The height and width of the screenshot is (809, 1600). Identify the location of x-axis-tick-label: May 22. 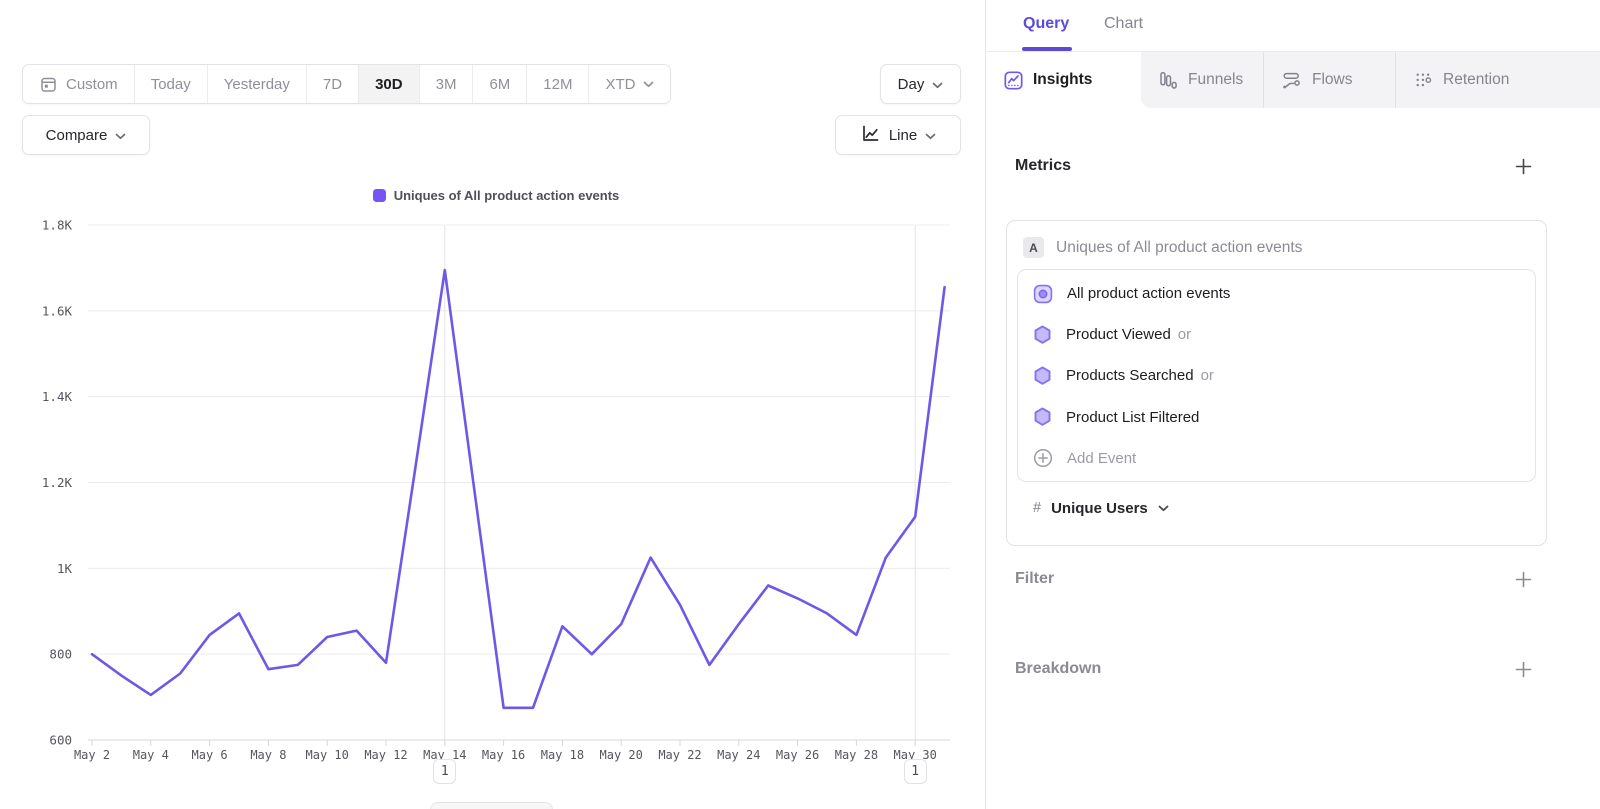
(679, 755).